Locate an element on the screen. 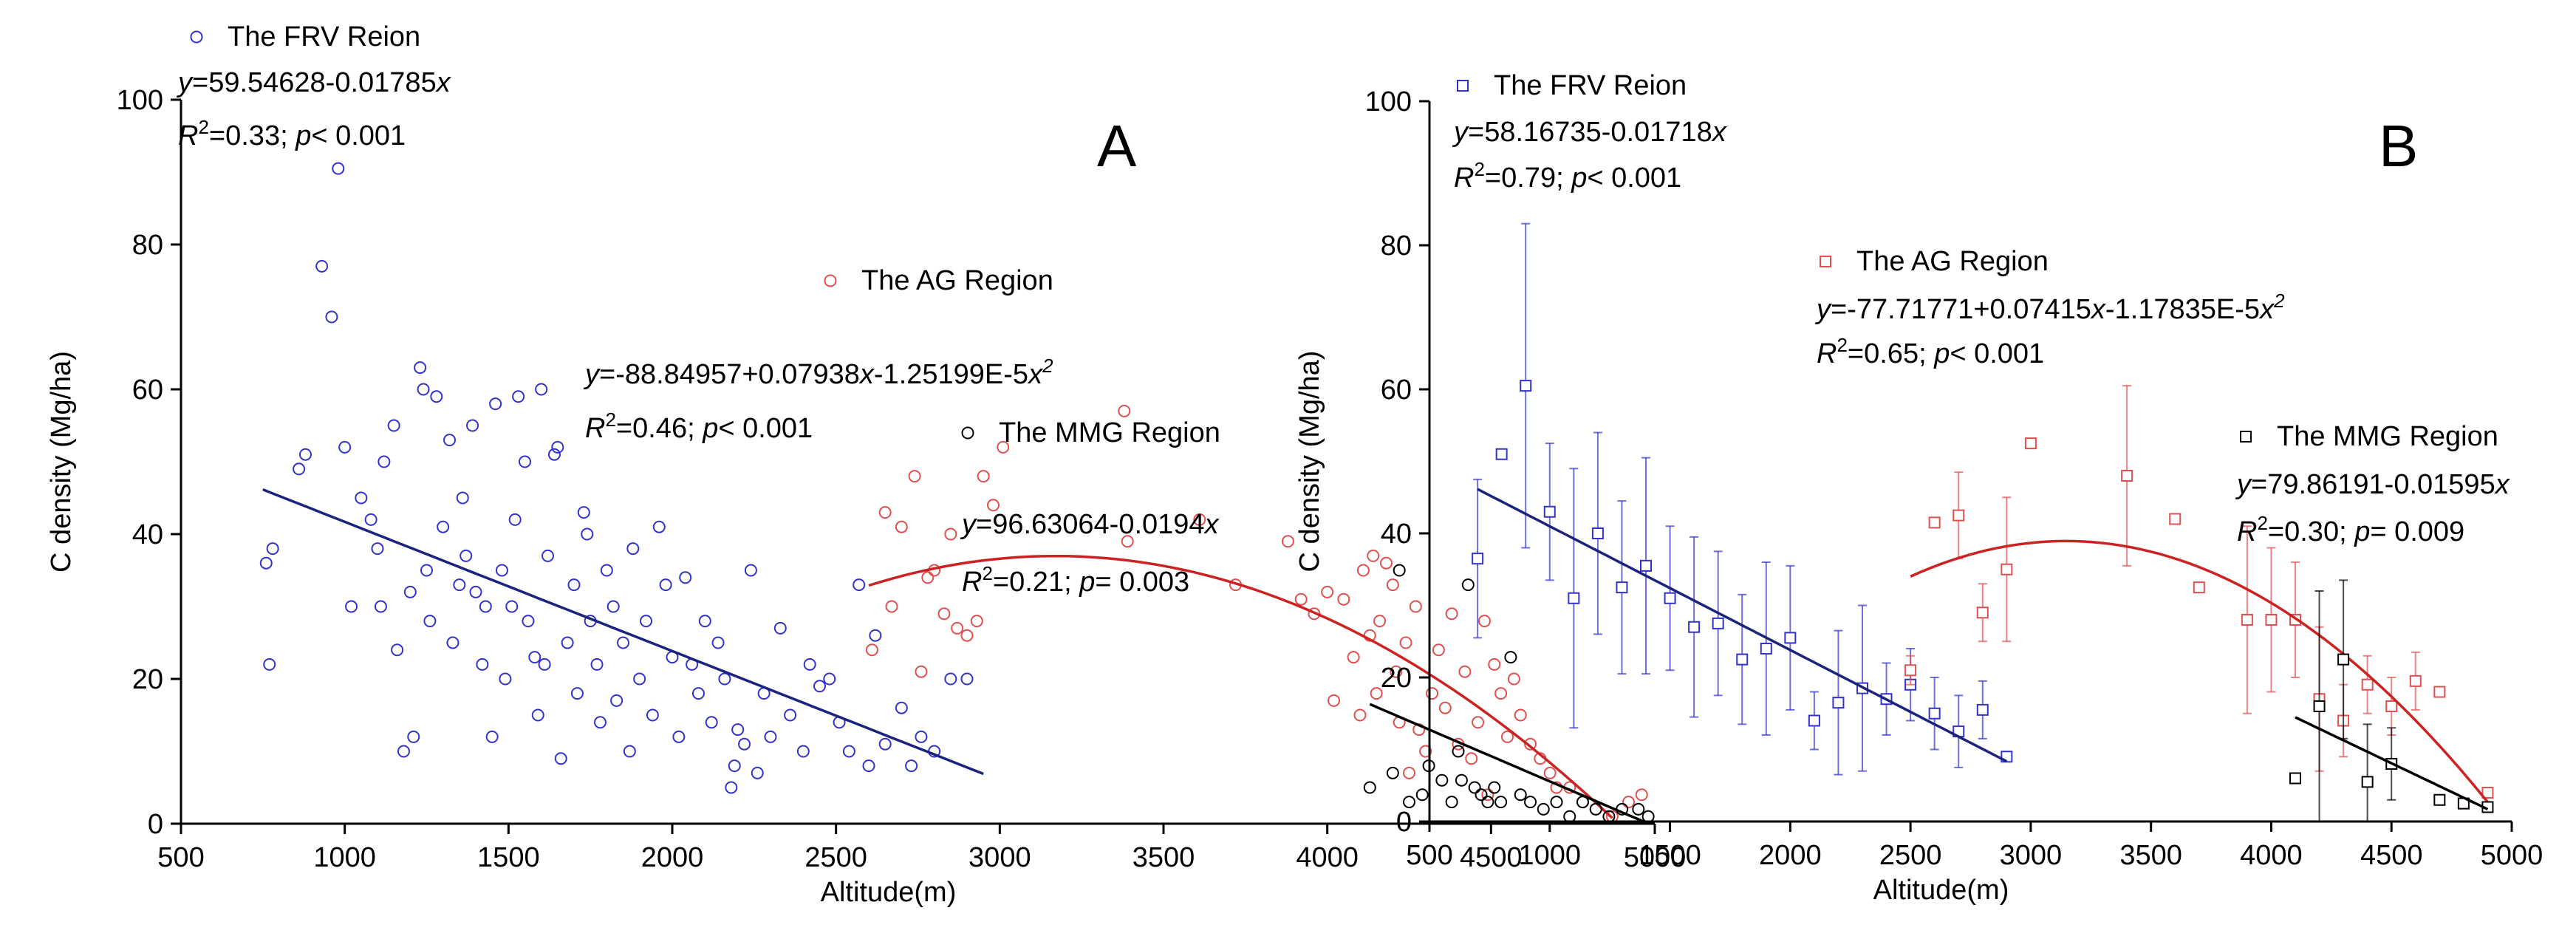 This screenshot has width=2576, height=936. legend-label: The AG Region is located at coordinates (1952, 262).